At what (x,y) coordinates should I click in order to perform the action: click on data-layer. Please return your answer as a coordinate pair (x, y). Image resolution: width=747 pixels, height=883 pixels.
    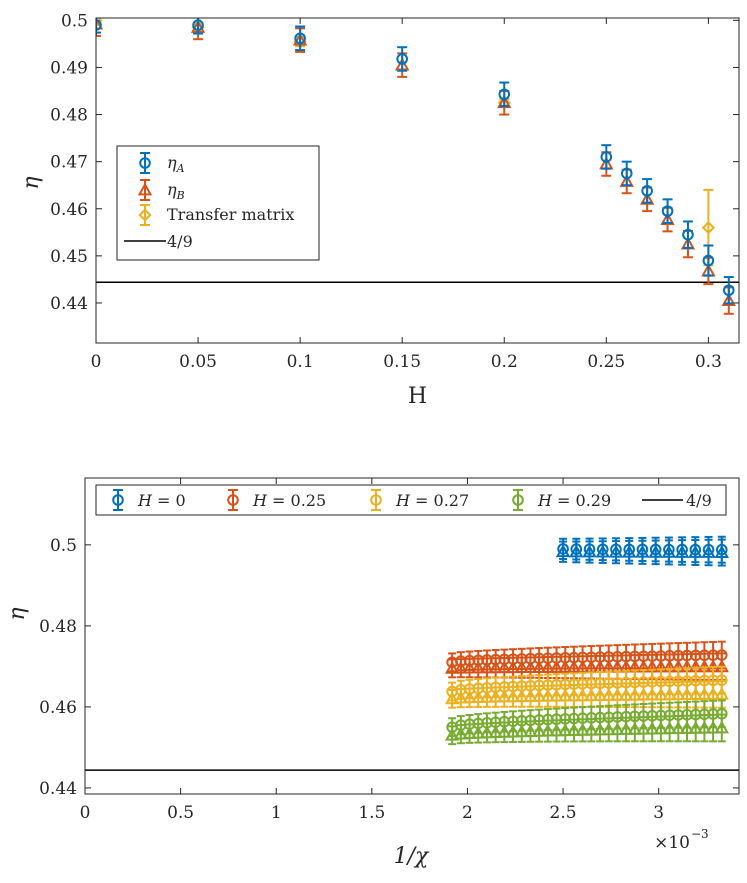
    Looking at the image, I should click on (586, 640).